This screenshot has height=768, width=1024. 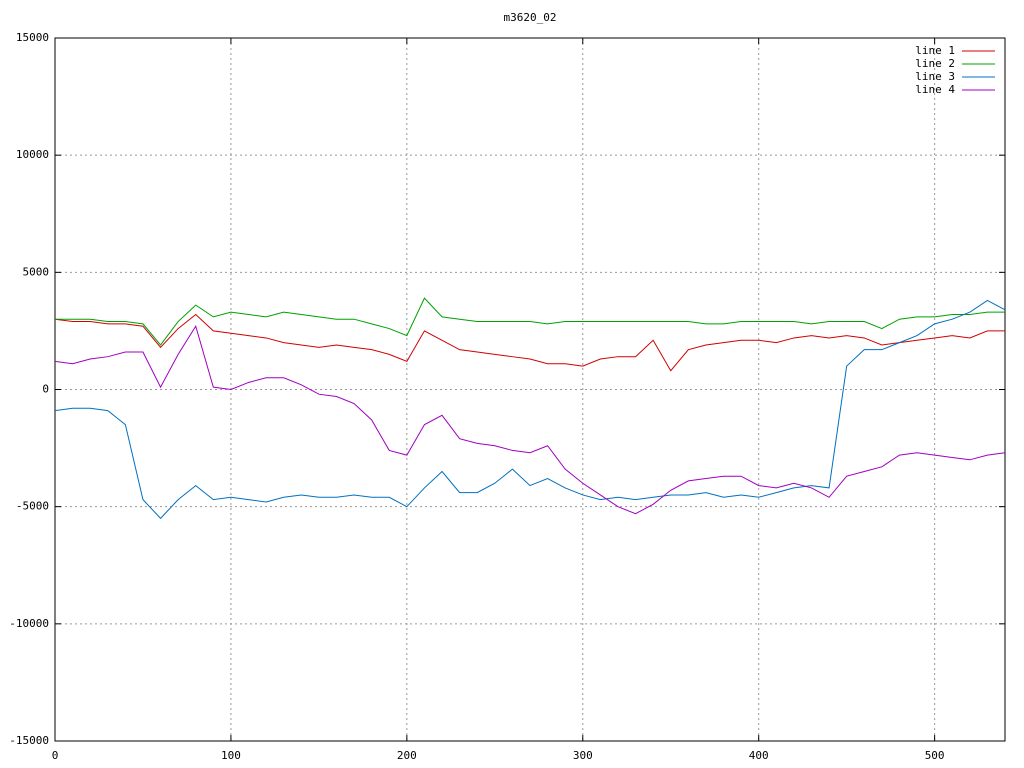 I want to click on chart-title: m3620_02, so click(x=530, y=17).